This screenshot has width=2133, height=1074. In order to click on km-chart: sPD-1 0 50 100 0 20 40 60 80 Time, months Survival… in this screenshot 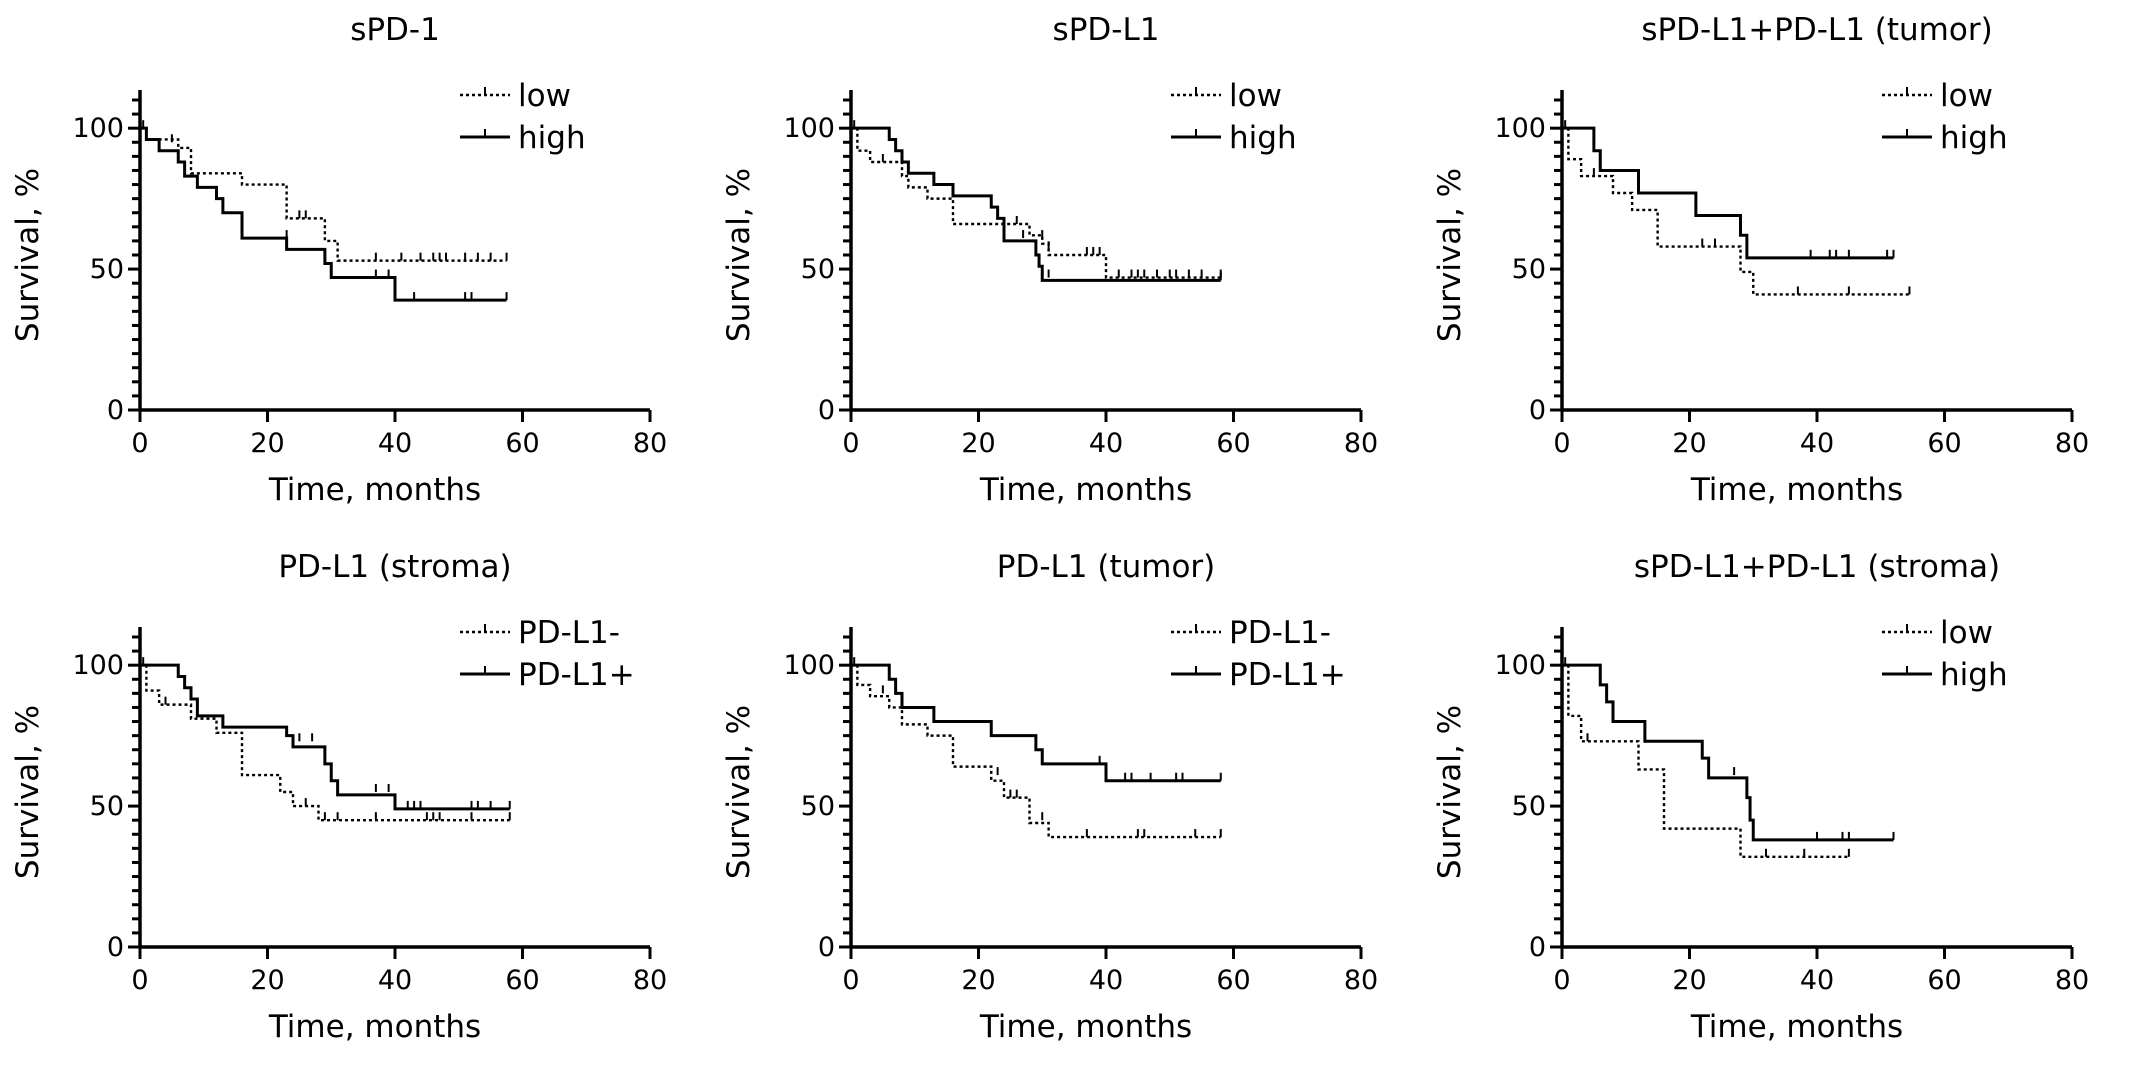, I will do `click(338, 260)`.